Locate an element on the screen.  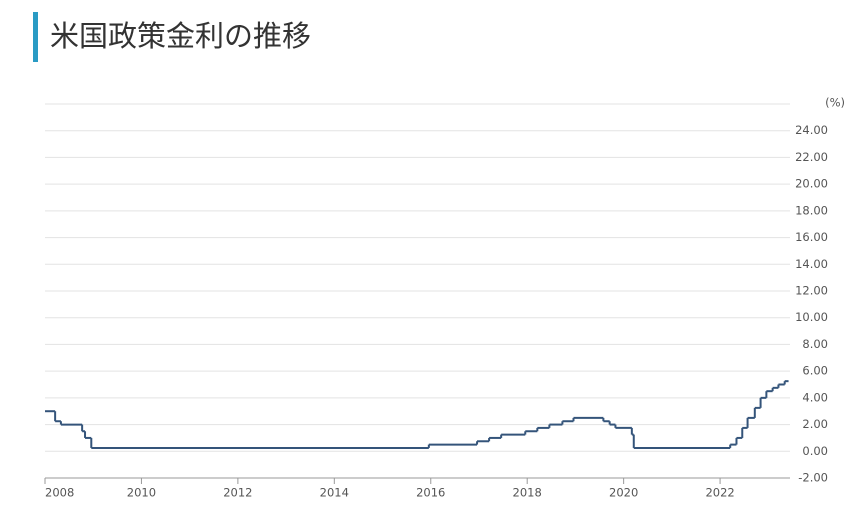
x-tick-label: 2014 is located at coordinates (334, 493).